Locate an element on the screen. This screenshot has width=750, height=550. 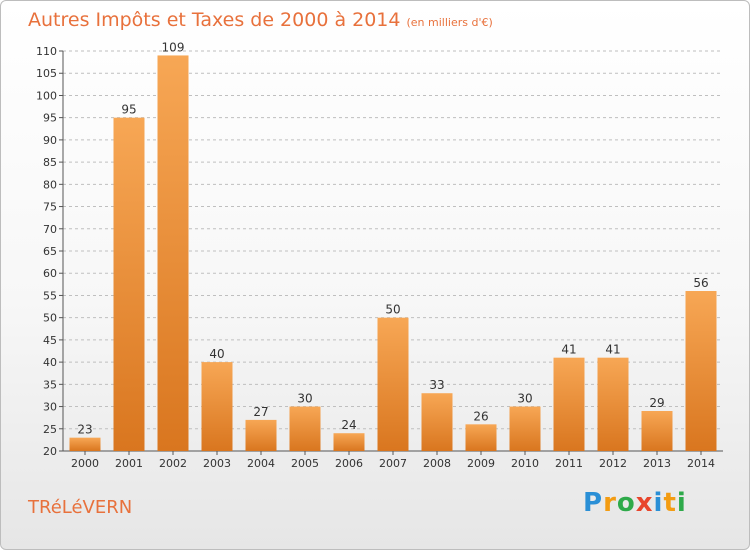
x-tick-label: 2007 is located at coordinates (393, 463).